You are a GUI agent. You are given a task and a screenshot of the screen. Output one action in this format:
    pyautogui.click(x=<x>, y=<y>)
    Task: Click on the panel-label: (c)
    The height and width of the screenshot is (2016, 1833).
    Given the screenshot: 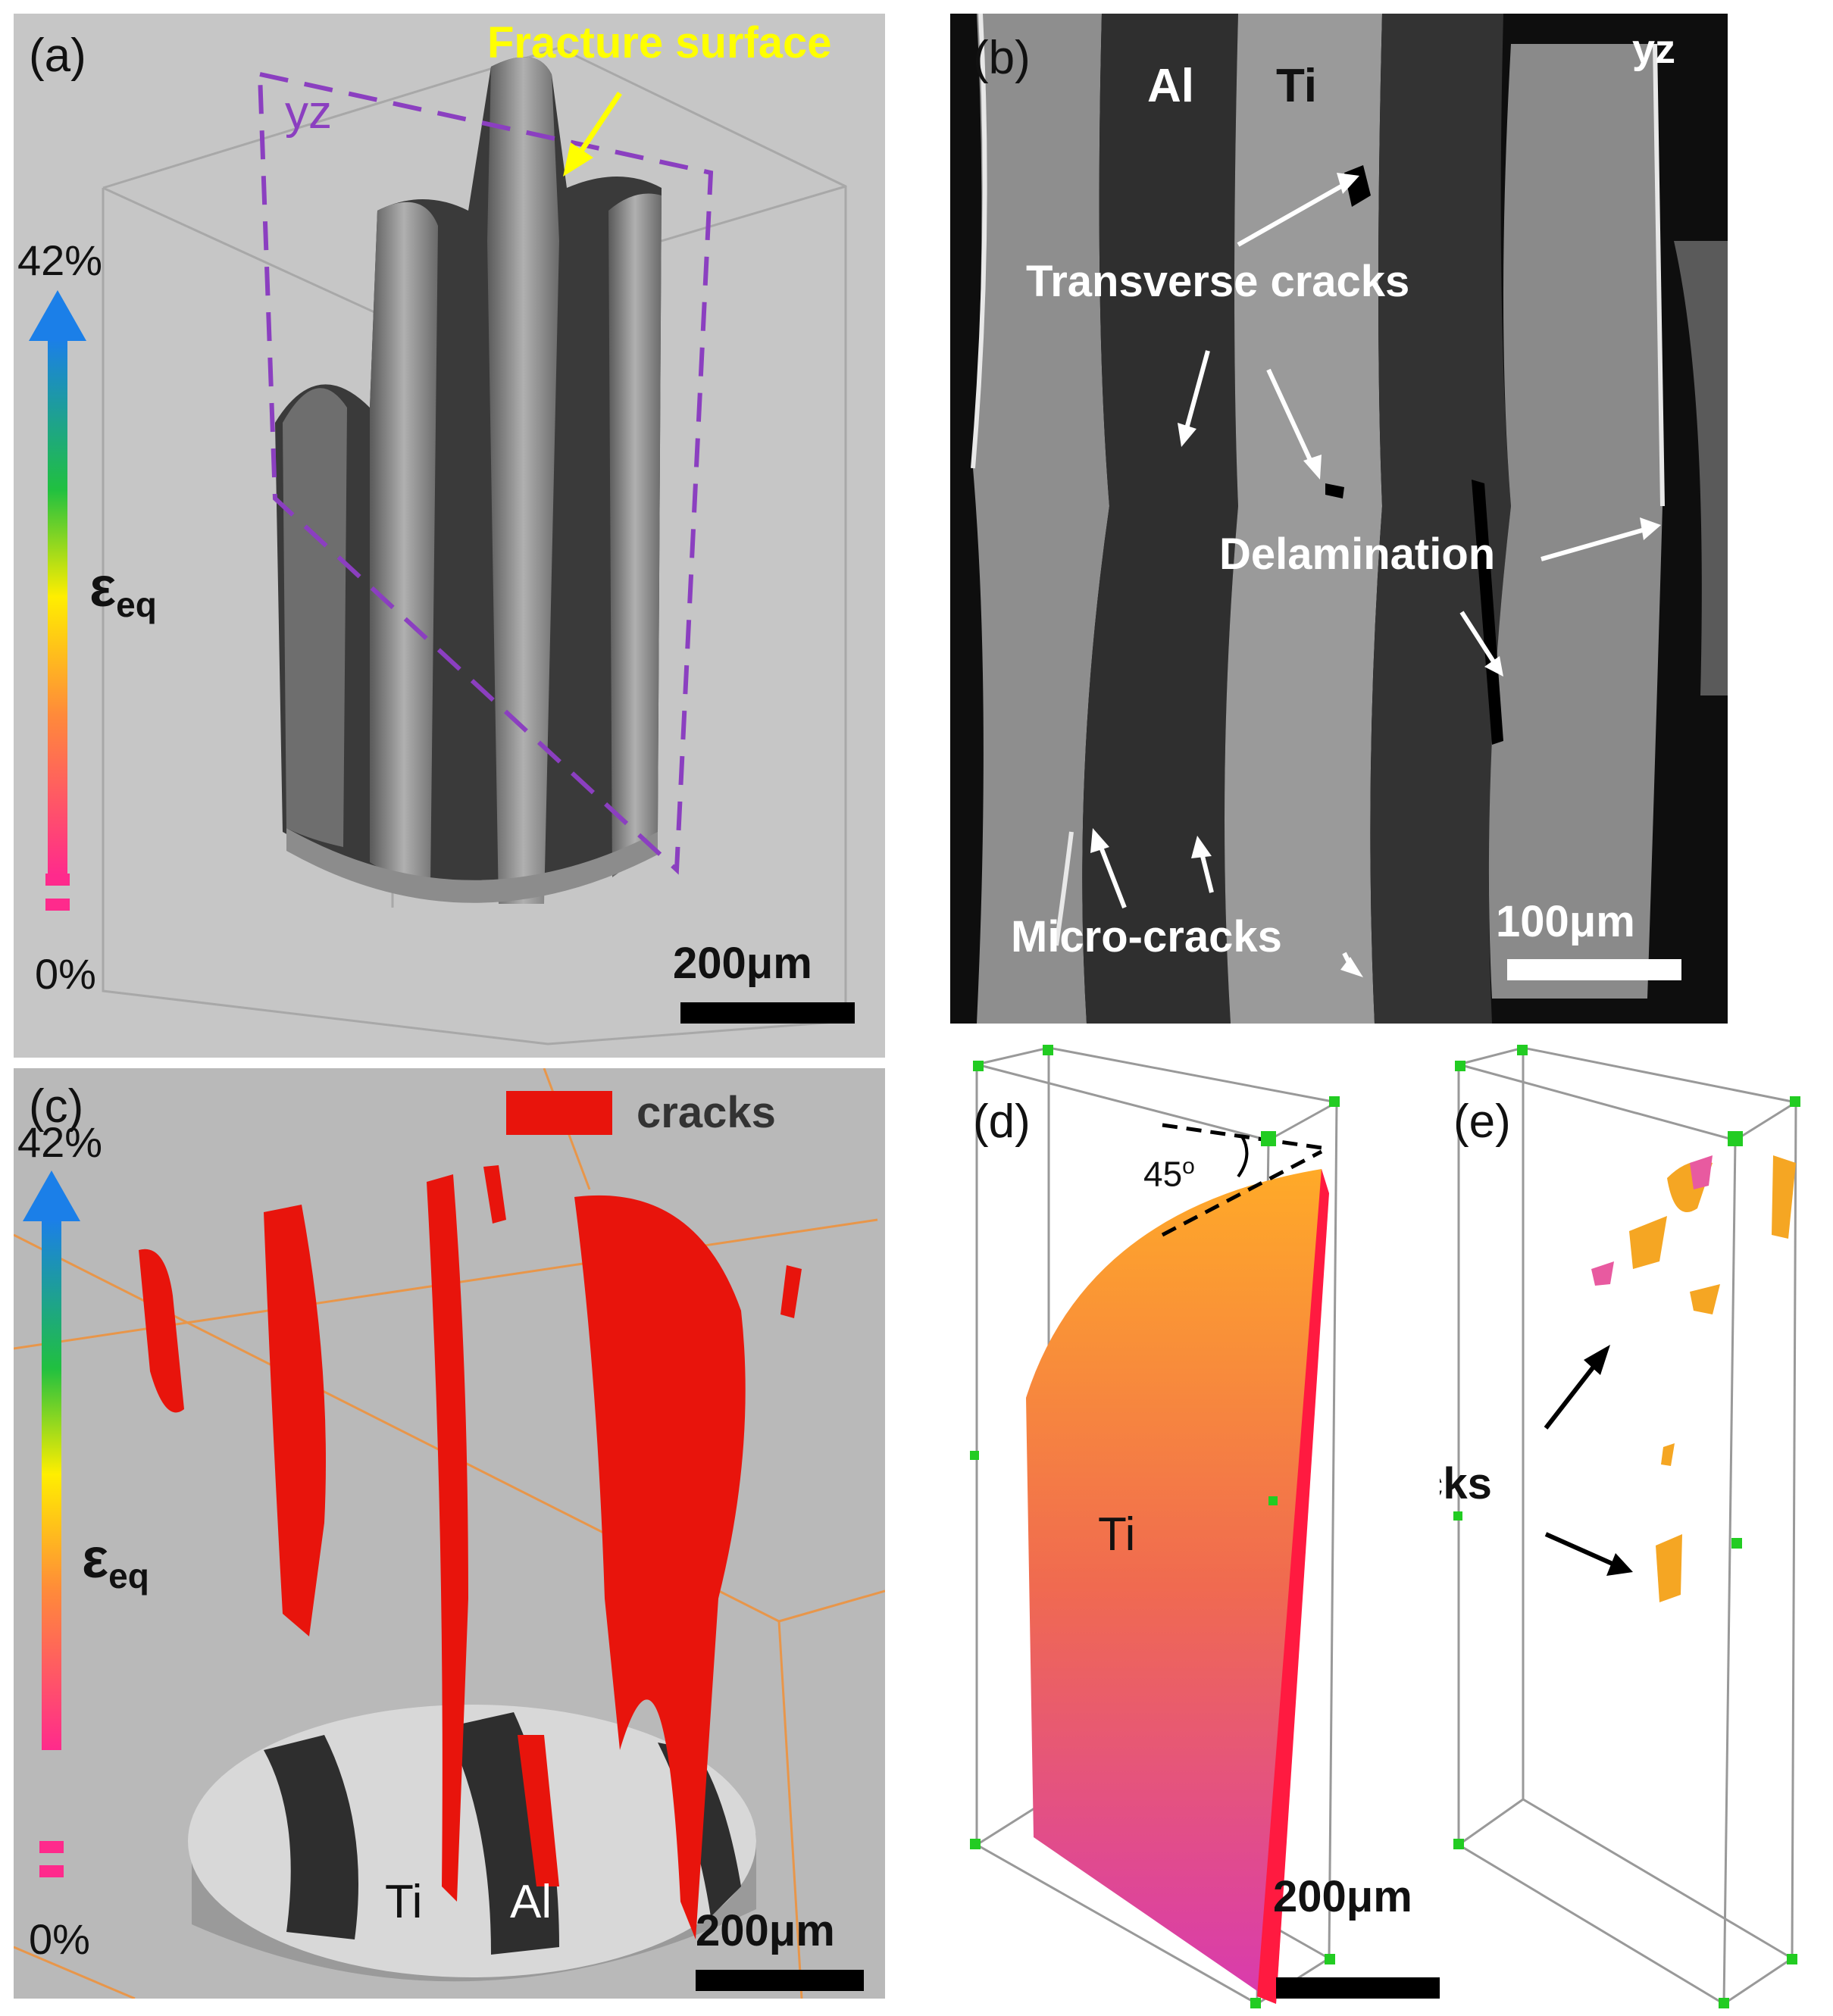 What is the action you would take?
    pyautogui.click(x=56, y=1106)
    